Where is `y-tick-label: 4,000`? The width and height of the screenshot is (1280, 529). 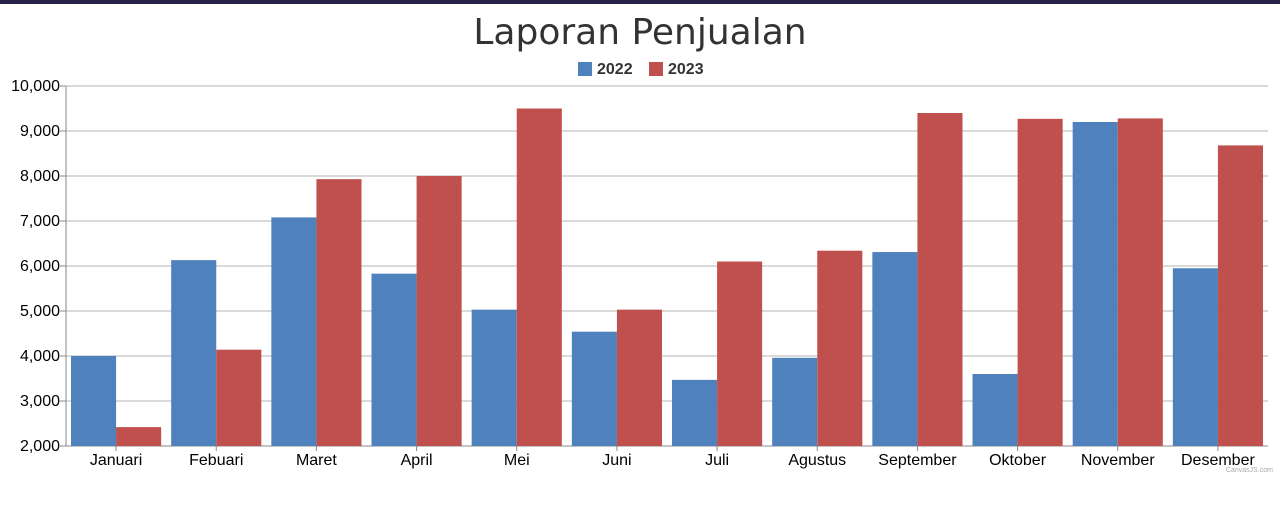
y-tick-label: 4,000 is located at coordinates (40, 356).